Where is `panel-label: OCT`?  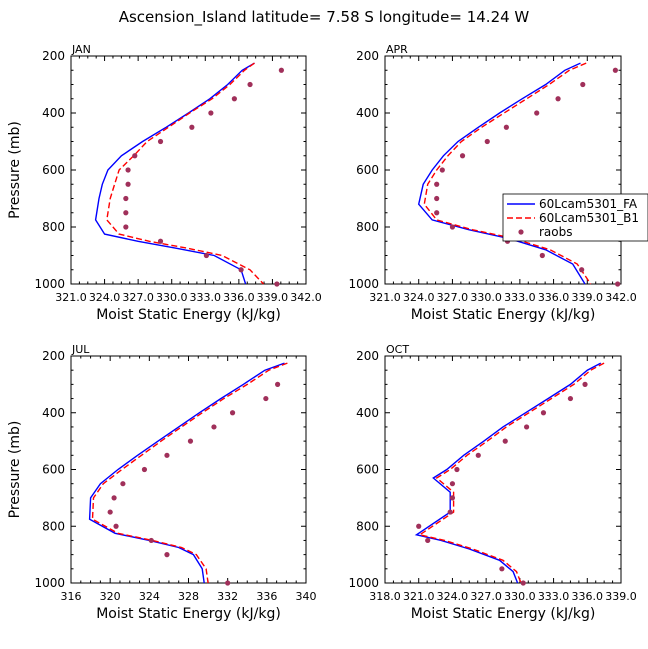 panel-label: OCT is located at coordinates (397, 349).